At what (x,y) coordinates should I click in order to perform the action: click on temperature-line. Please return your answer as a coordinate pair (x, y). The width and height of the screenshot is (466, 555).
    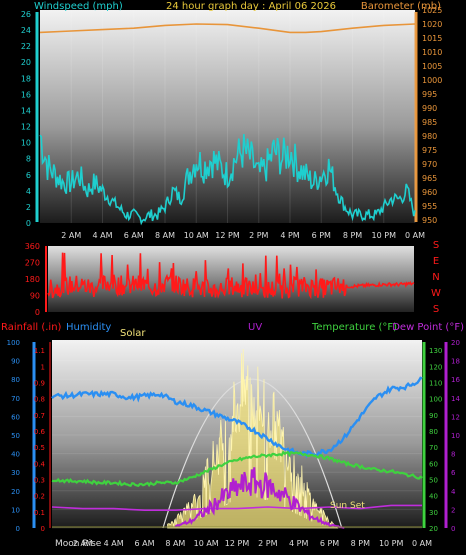
    Looking at the image, I should click on (237, 469).